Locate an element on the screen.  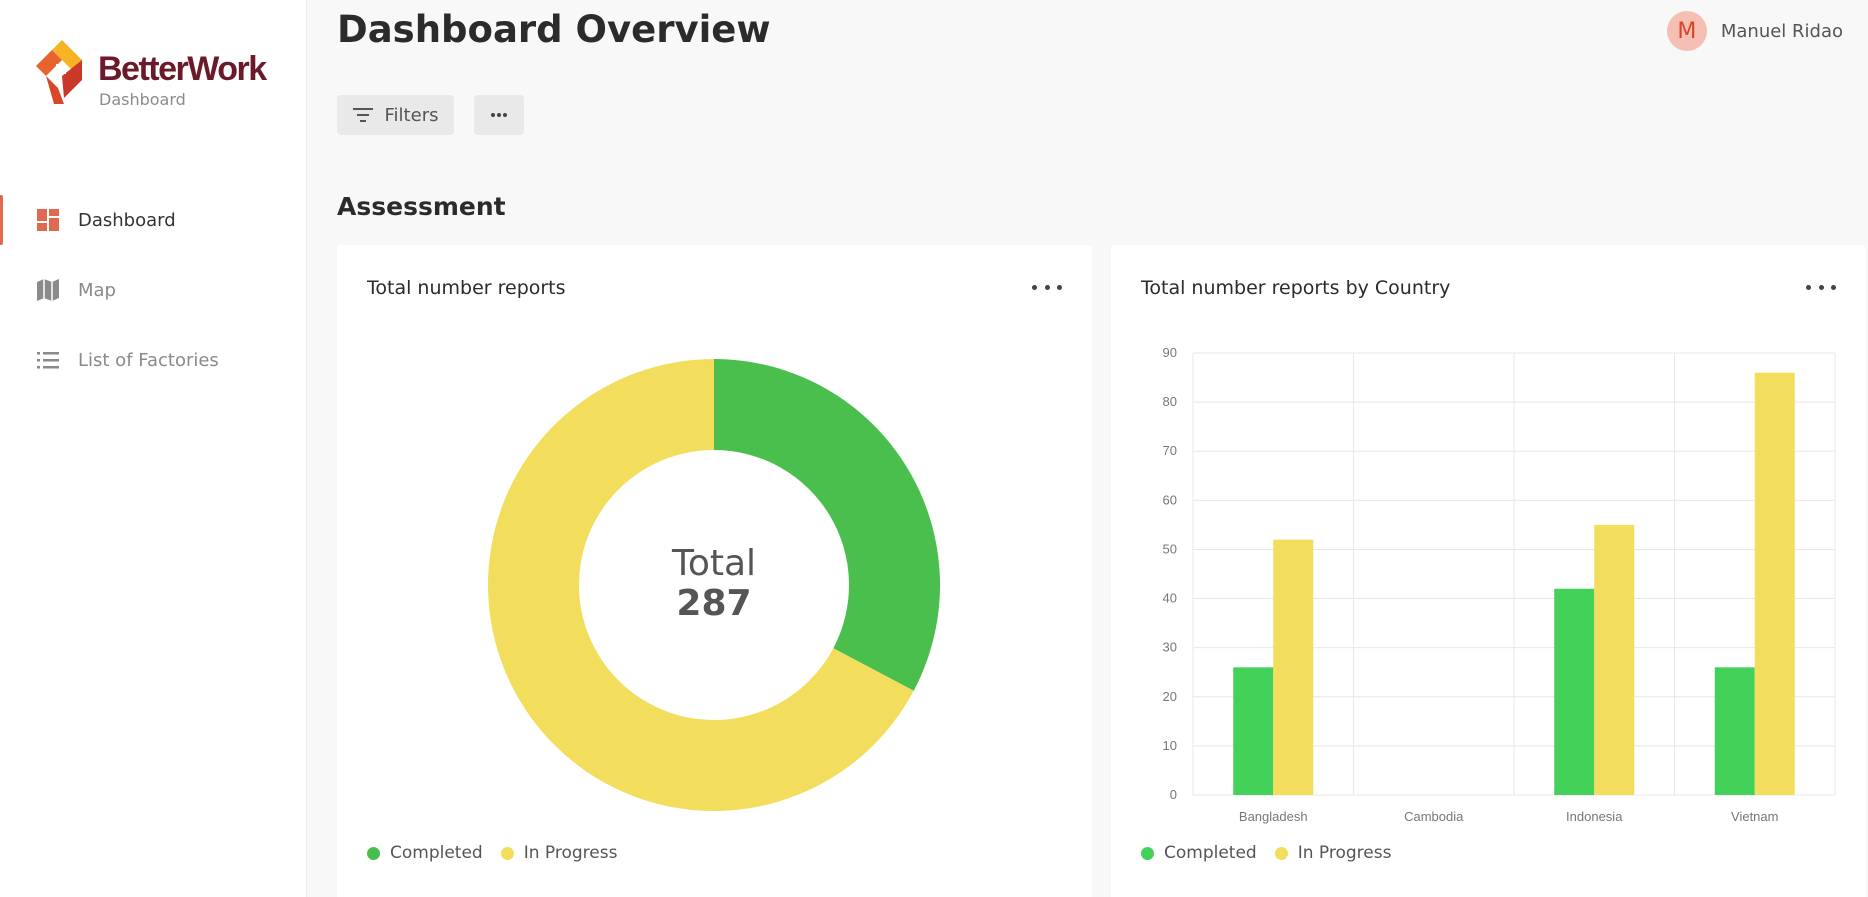
brand-name: BetterWork is located at coordinates (182, 69).